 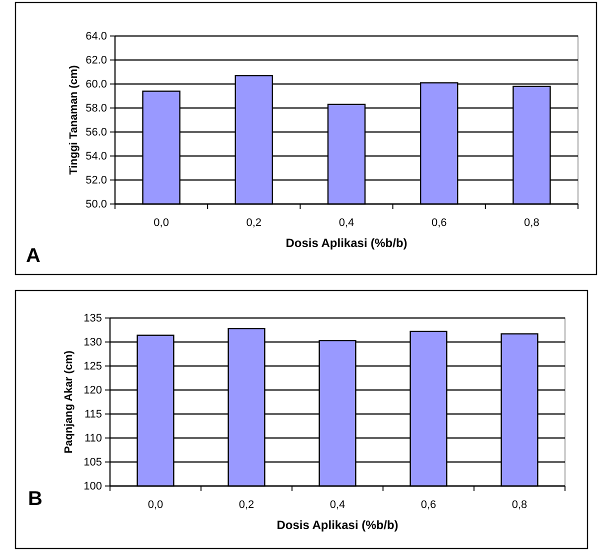 What do you see at coordinates (96, 180) in the screenshot?
I see `y-tick-label: 52.0` at bounding box center [96, 180].